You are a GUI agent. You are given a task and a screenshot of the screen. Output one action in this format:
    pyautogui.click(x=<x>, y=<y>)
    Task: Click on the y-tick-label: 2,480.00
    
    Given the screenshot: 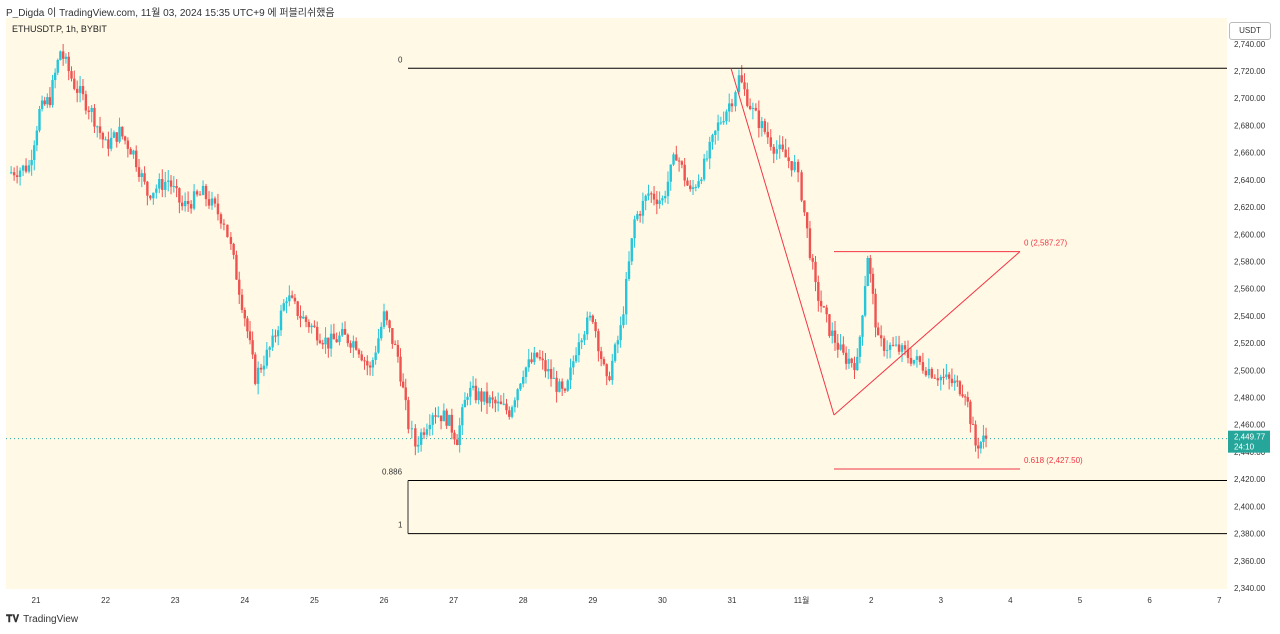 What is the action you would take?
    pyautogui.click(x=1250, y=398)
    